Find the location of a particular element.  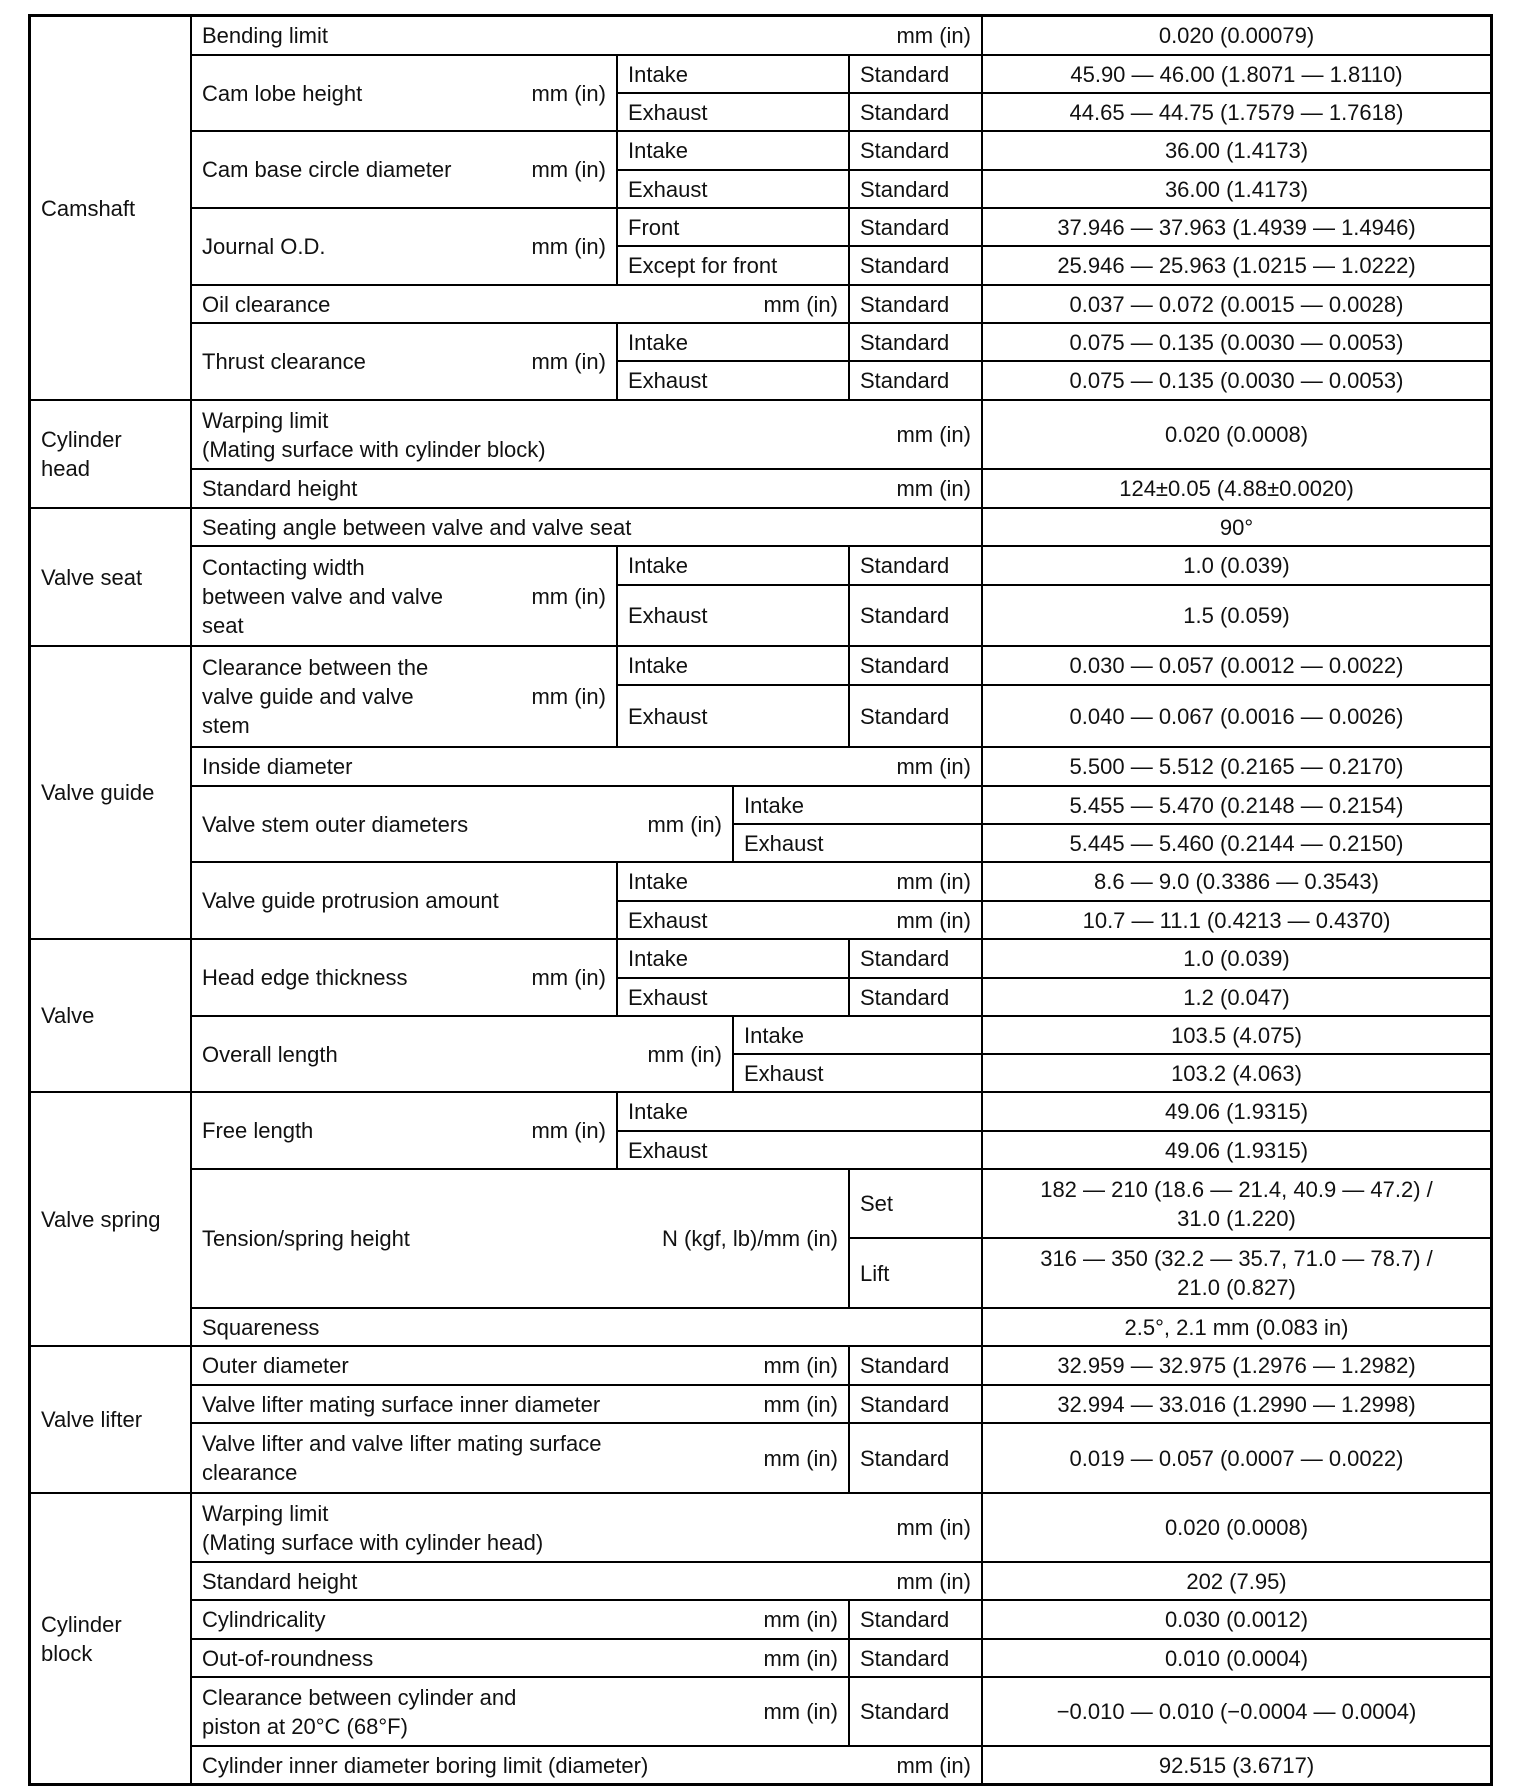

section-label: Cylinder block is located at coordinates (110, 1638).